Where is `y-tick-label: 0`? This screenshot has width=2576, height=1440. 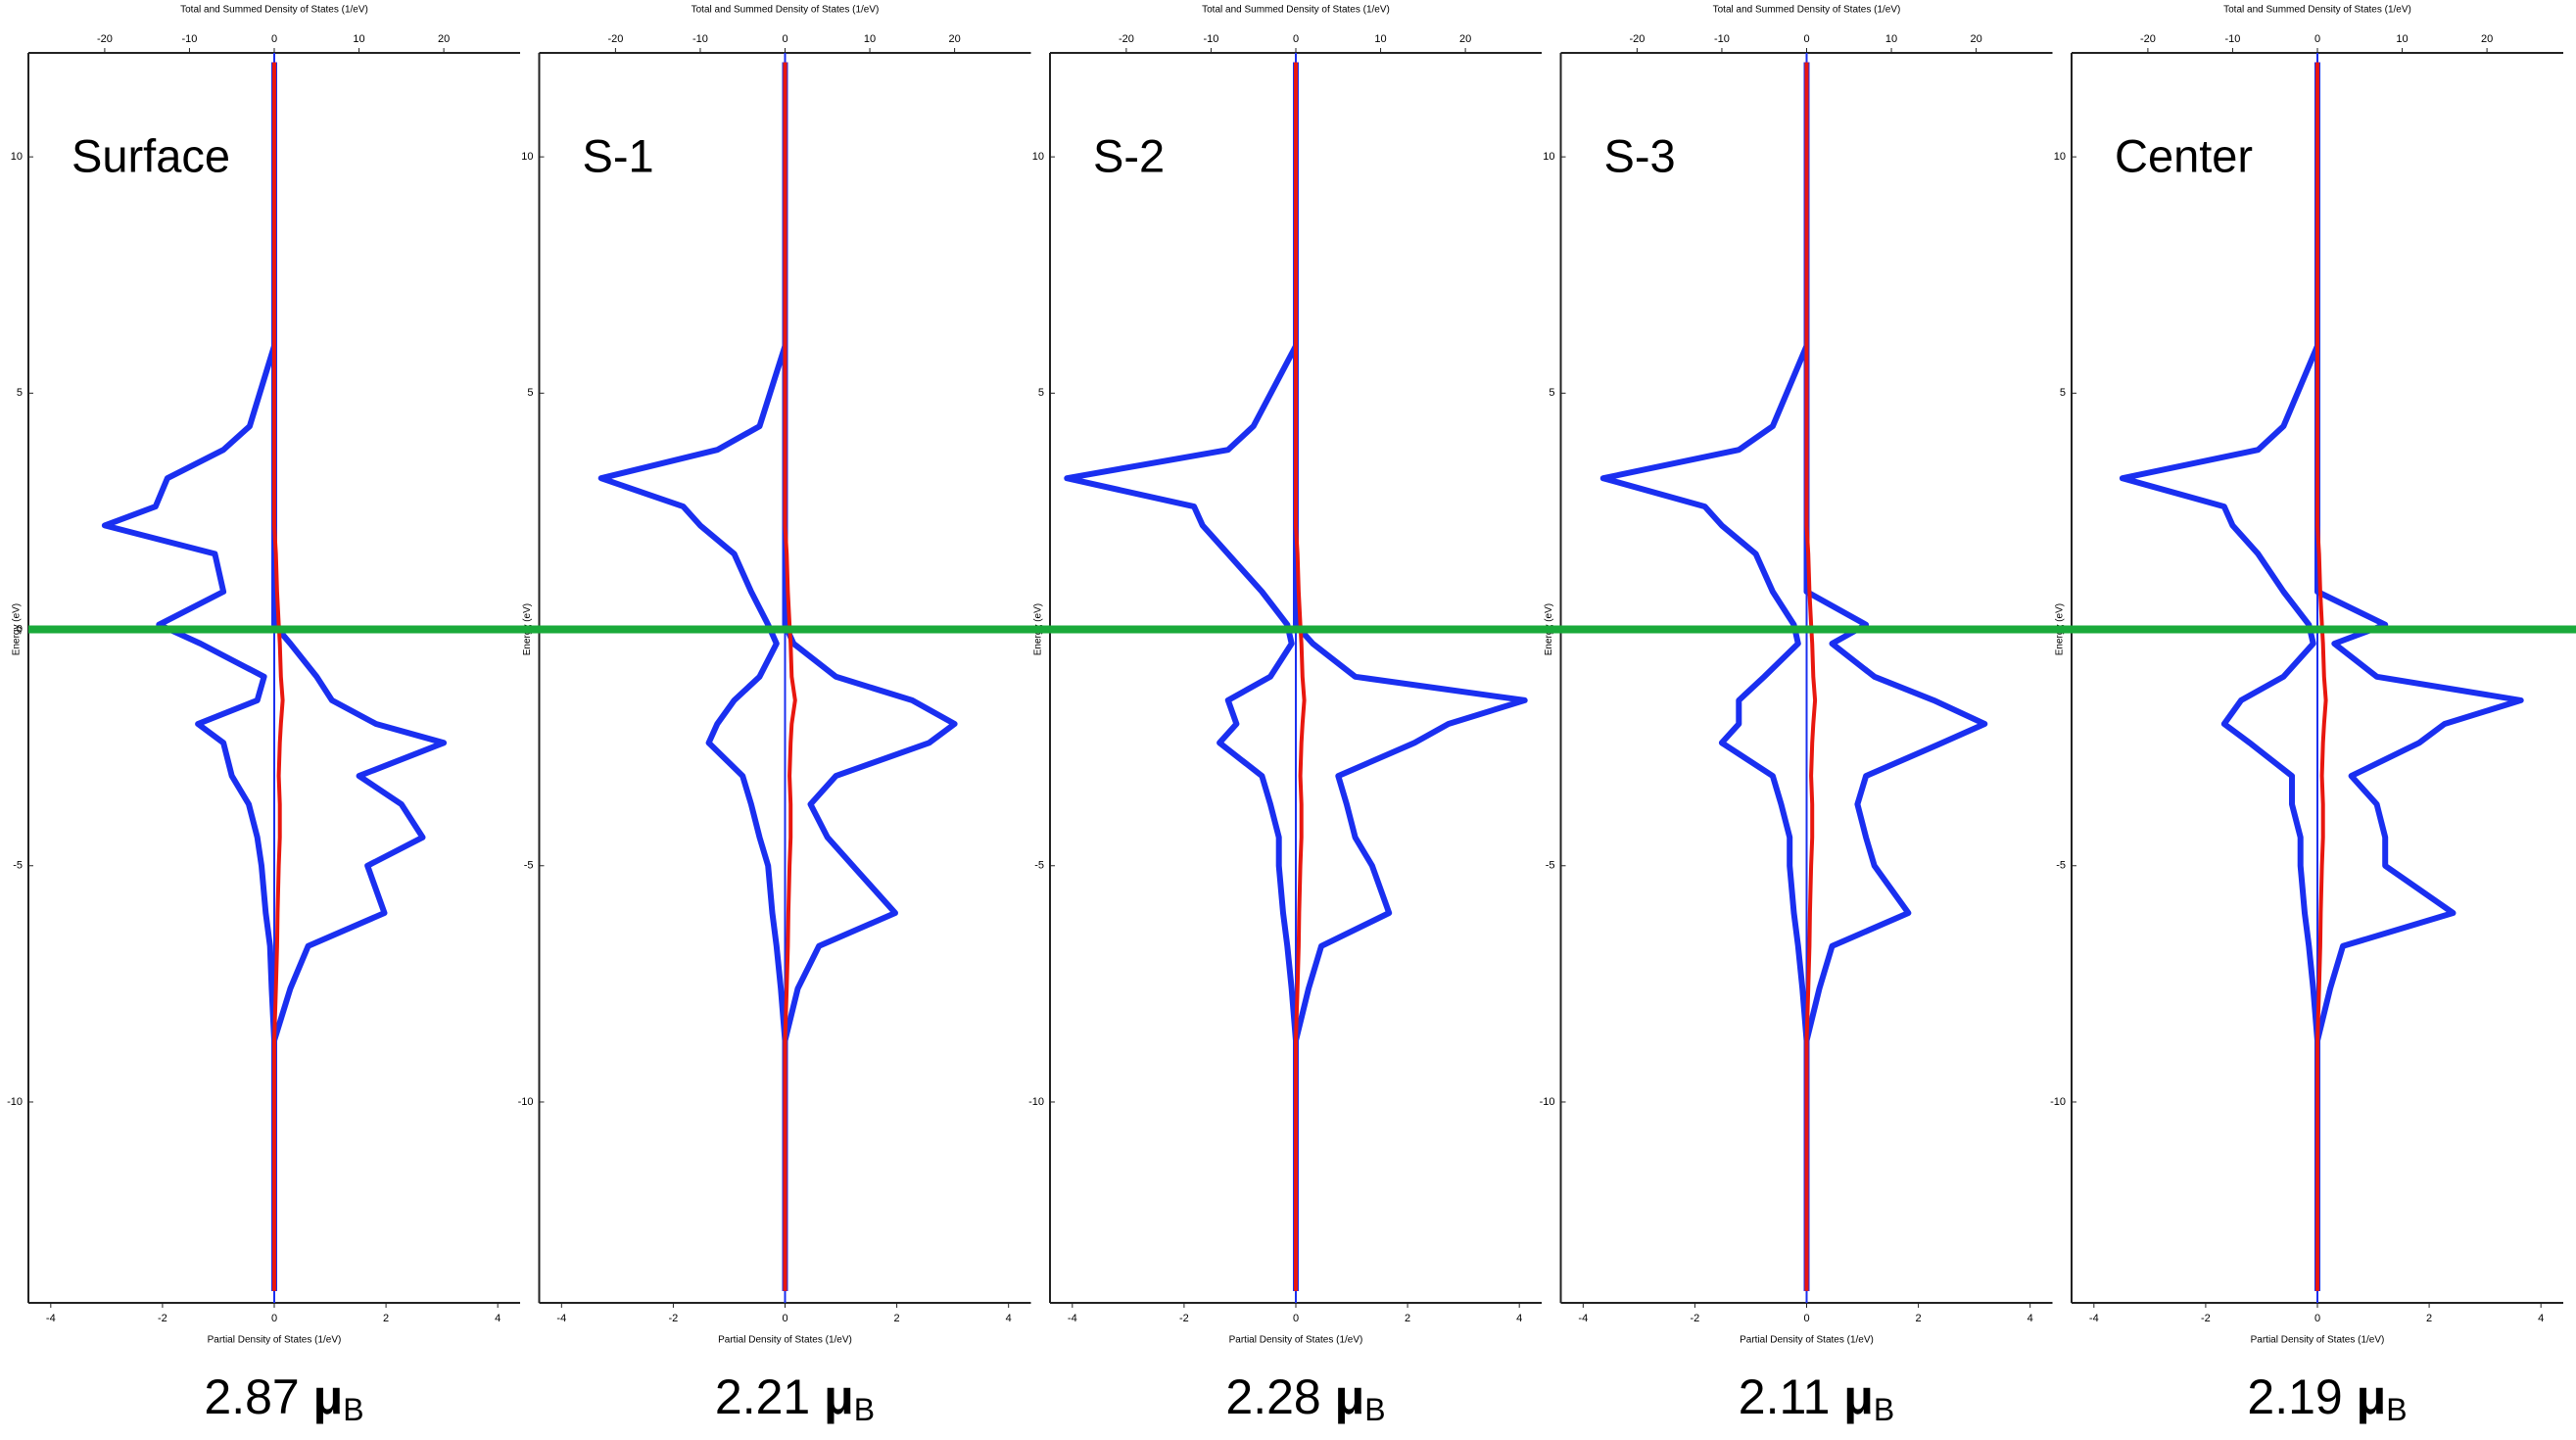 y-tick-label: 0 is located at coordinates (20, 629).